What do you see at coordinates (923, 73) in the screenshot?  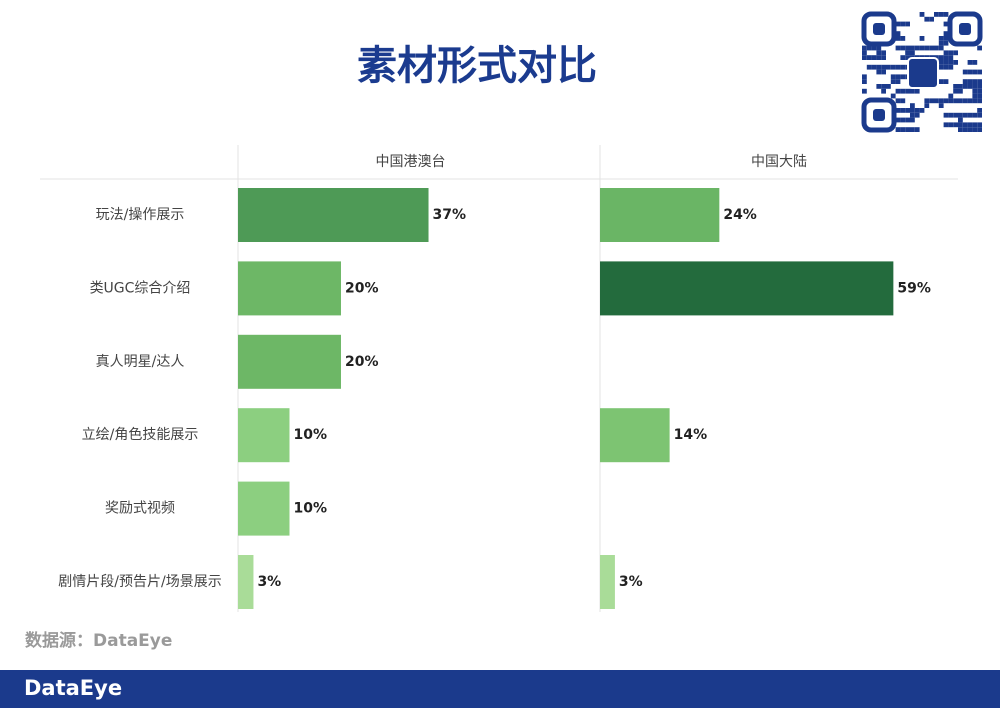 I see `qr-logo` at bounding box center [923, 73].